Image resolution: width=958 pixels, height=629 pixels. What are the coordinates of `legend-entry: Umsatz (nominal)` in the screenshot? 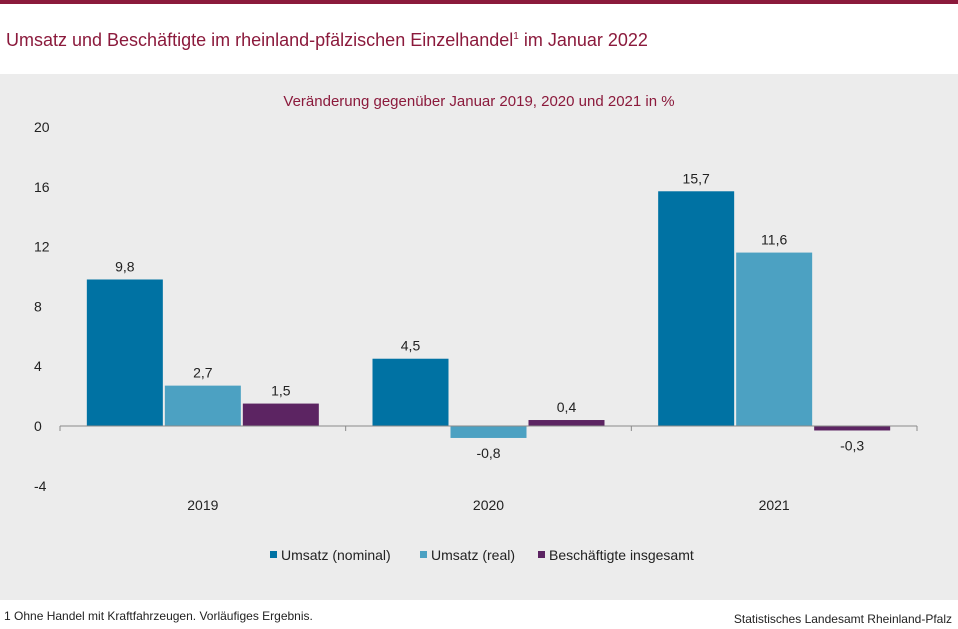 It's located at (336, 555).